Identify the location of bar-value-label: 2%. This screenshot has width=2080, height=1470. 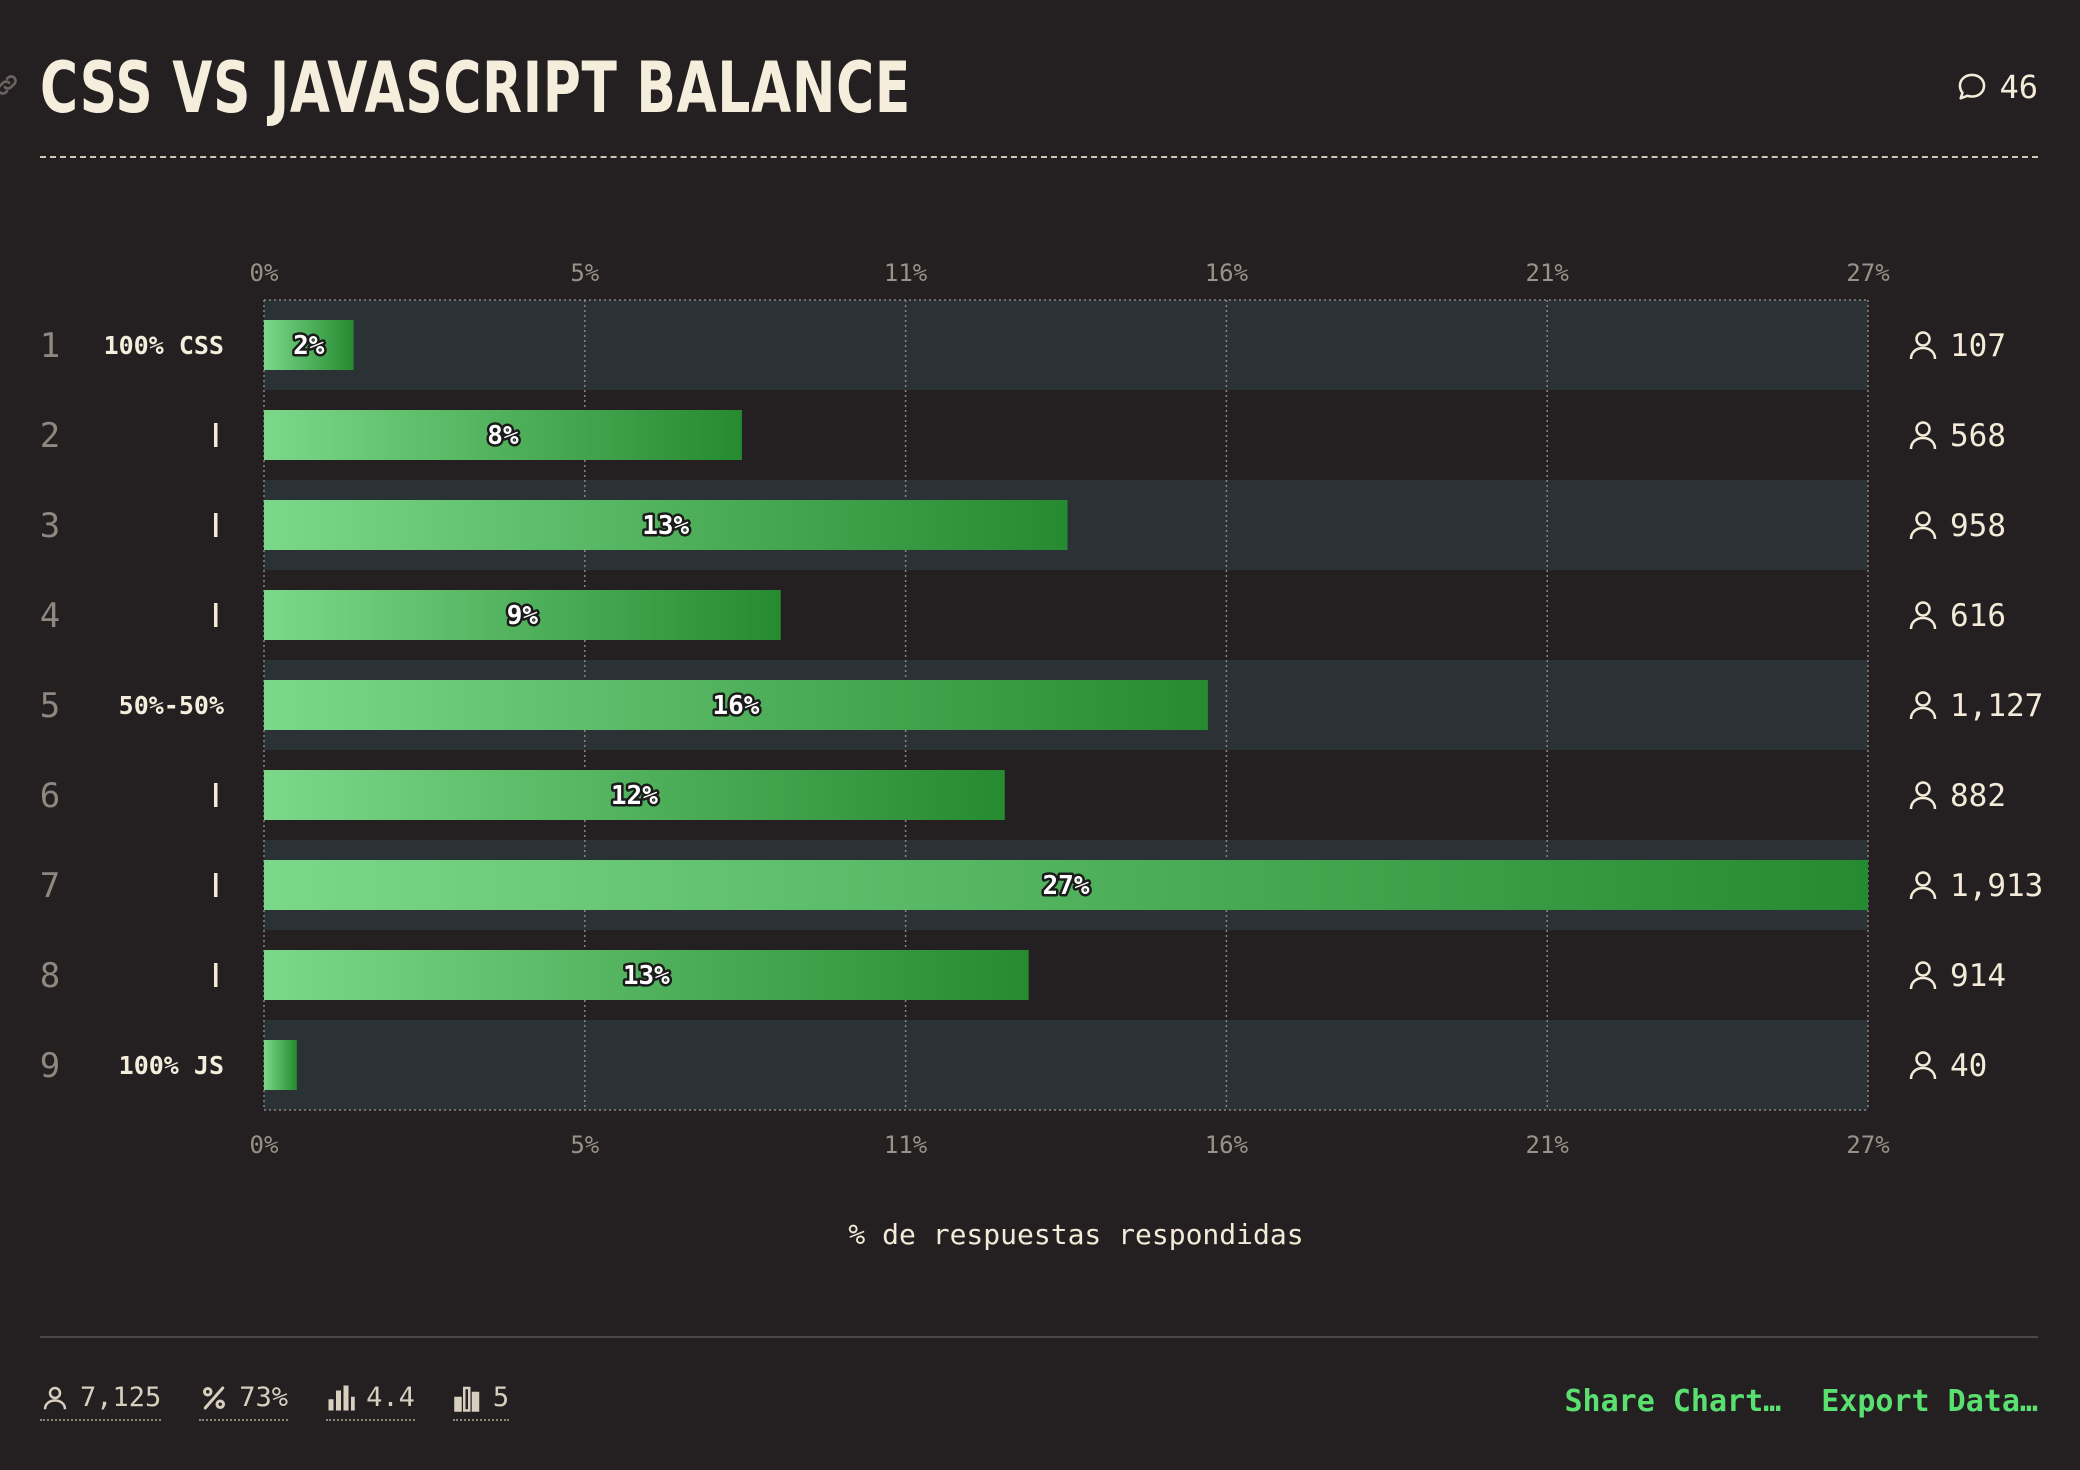
(309, 346).